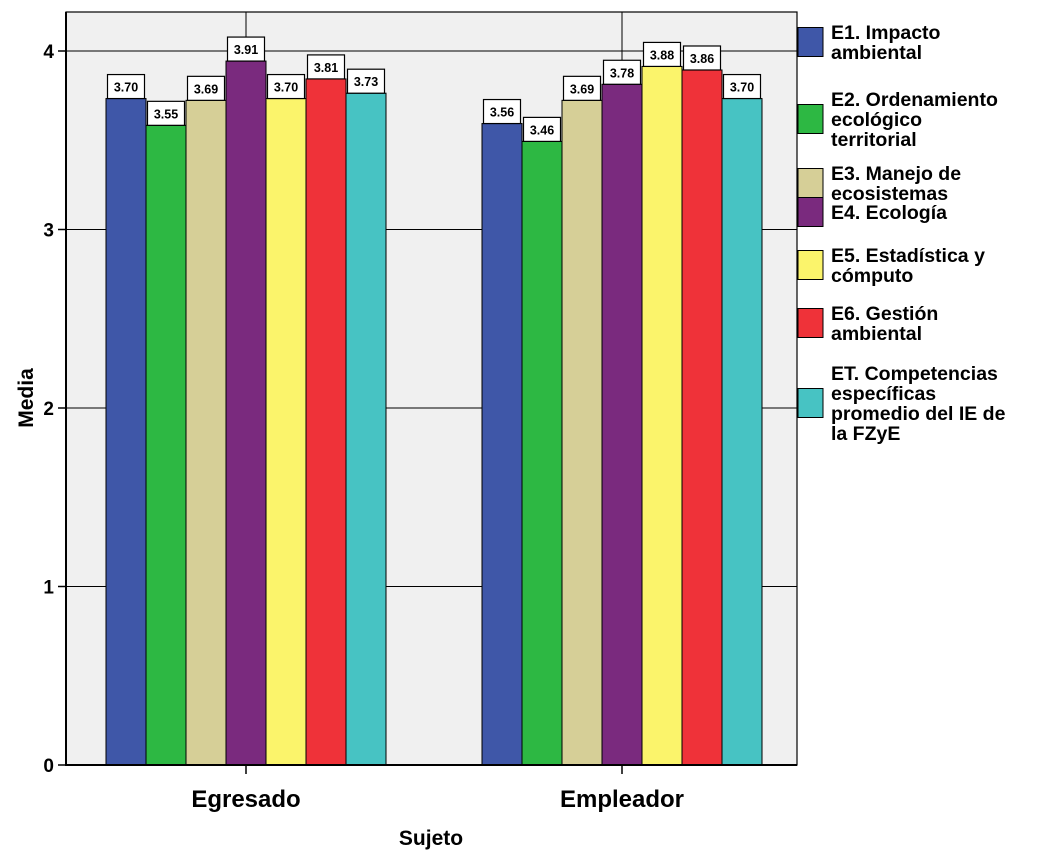  What do you see at coordinates (872, 276) in the screenshot?
I see `legend-label: cómputo` at bounding box center [872, 276].